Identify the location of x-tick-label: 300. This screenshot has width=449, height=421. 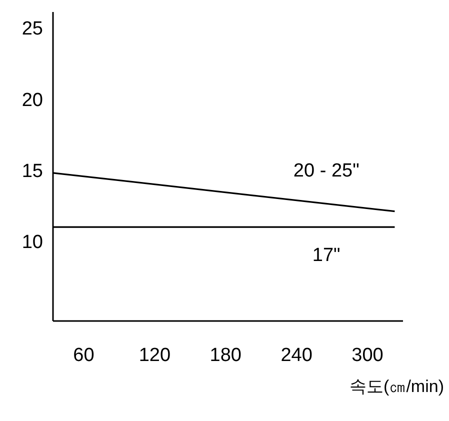
(368, 355).